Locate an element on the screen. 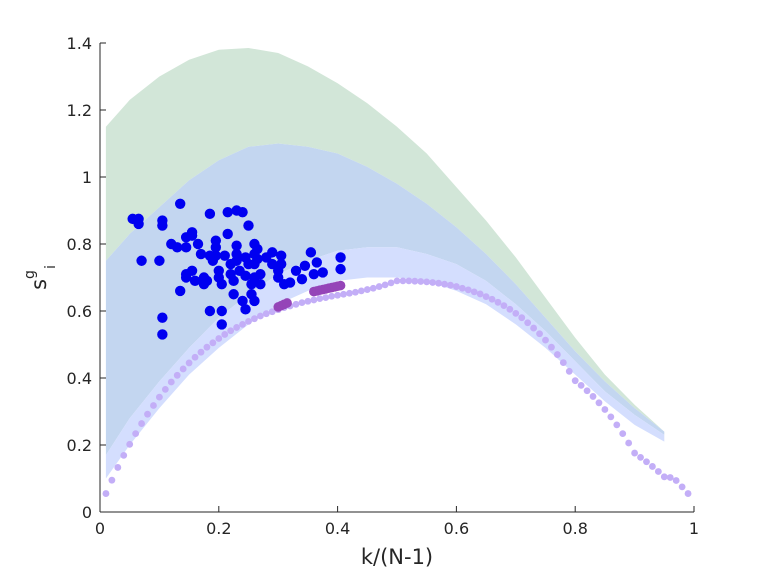  scatter-point-series is located at coordinates (236, 269).